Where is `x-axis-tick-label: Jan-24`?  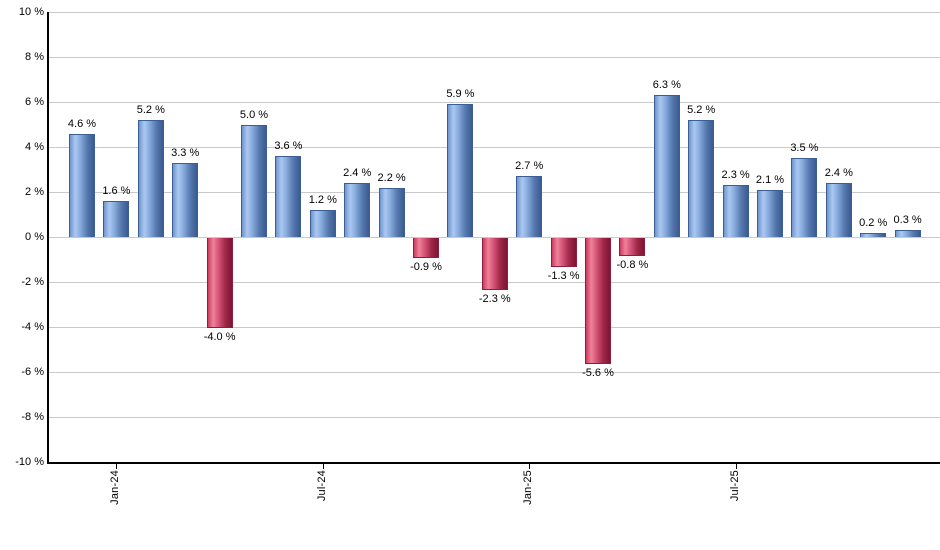
x-axis-tick-label: Jan-24 is located at coordinates (115, 487).